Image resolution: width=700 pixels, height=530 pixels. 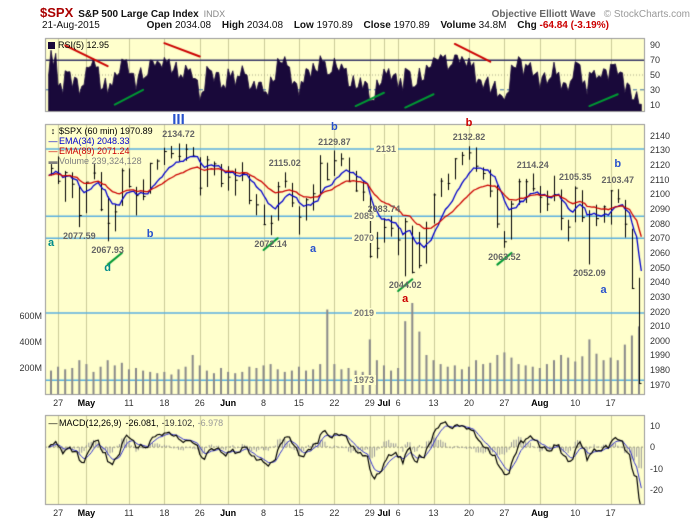 What do you see at coordinates (142, 423) in the screenshot?
I see `macd-value: -26.081,` at bounding box center [142, 423].